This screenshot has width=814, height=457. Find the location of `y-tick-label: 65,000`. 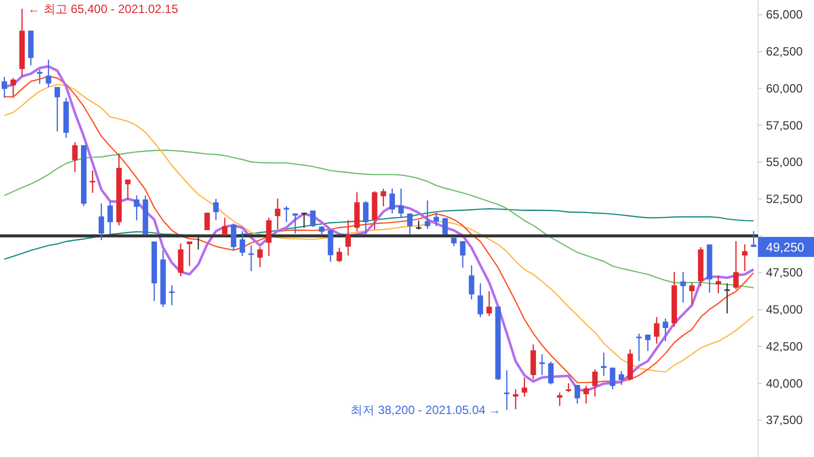

y-tick-label: 65,000 is located at coordinates (785, 15).